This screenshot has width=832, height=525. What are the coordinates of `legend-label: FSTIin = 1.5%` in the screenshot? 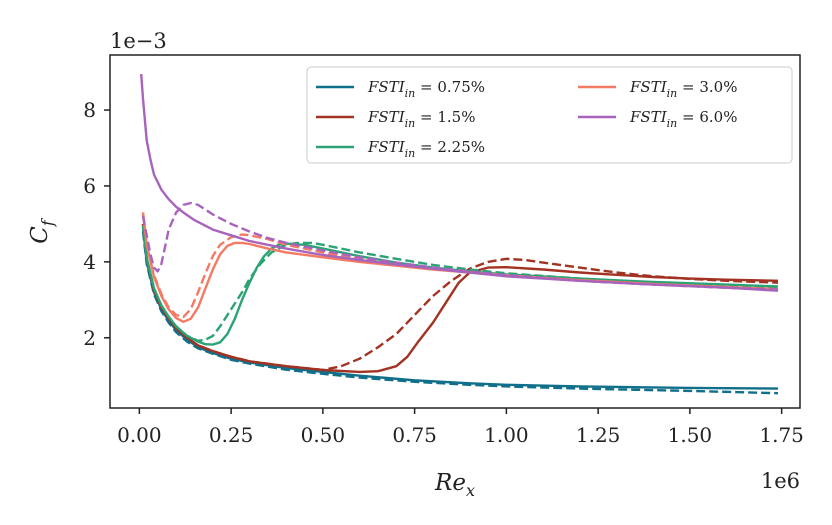 It's located at (421, 119).